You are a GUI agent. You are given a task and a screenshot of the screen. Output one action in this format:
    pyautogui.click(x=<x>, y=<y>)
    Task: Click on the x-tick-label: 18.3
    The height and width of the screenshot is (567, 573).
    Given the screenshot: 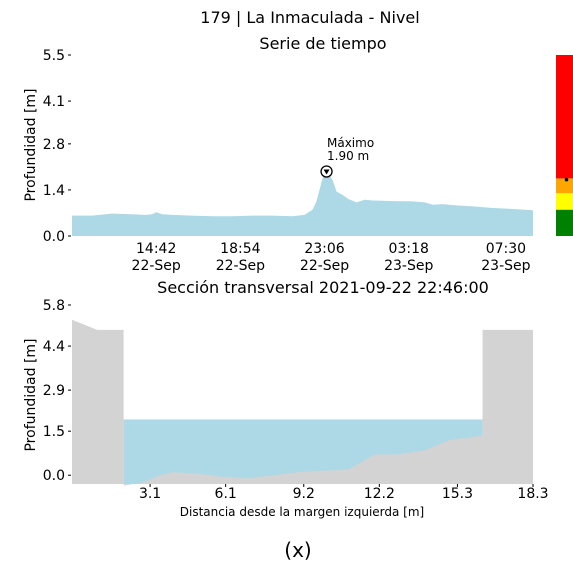 What is the action you would take?
    pyautogui.click(x=532, y=494)
    